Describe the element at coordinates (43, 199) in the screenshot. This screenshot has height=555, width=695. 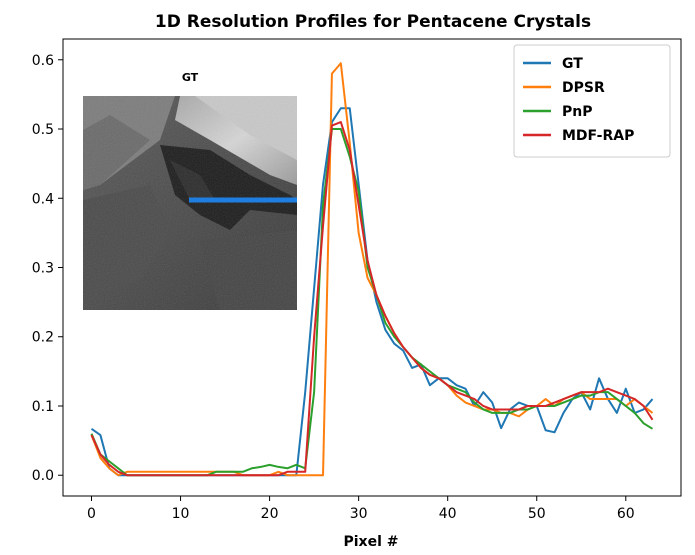
I see `y-tick-label: 0.4` at that location.